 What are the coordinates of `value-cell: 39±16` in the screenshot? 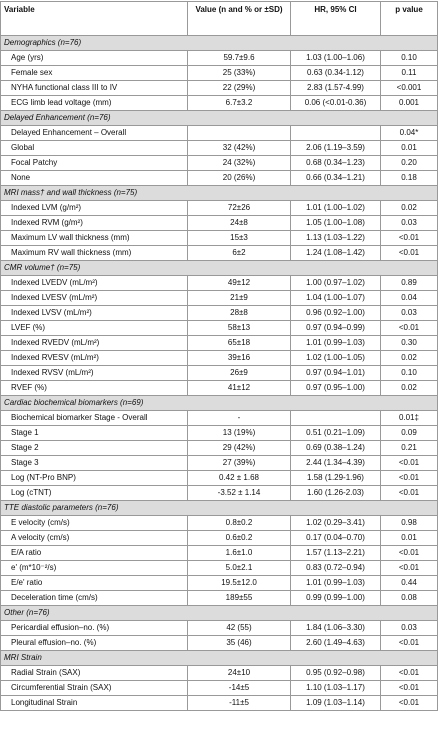 It's located at (239, 358).